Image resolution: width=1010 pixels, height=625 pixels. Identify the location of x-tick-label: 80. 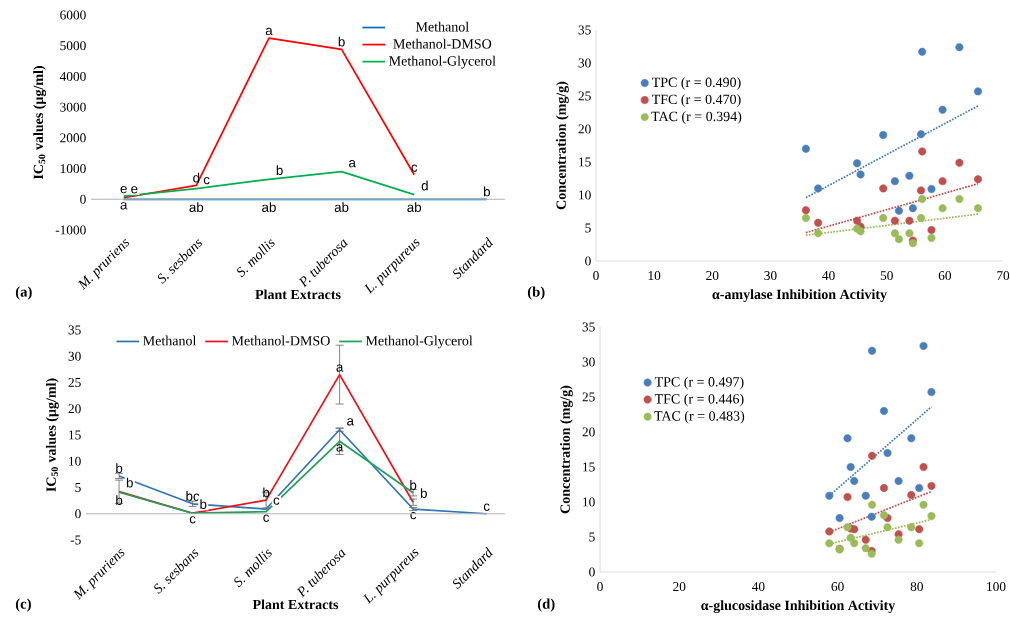
(916, 587).